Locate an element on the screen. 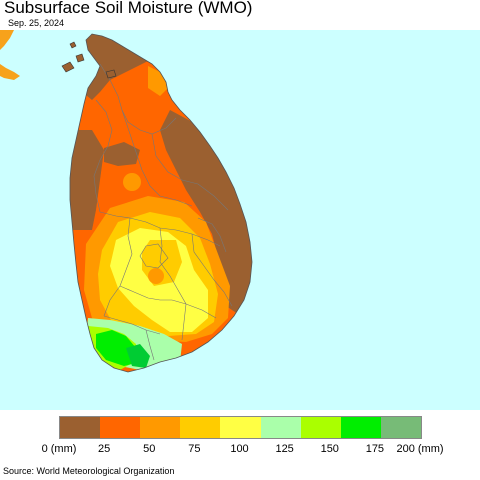 The height and width of the screenshot is (480, 480). legend-label-7: 175 is located at coordinates (375, 449).